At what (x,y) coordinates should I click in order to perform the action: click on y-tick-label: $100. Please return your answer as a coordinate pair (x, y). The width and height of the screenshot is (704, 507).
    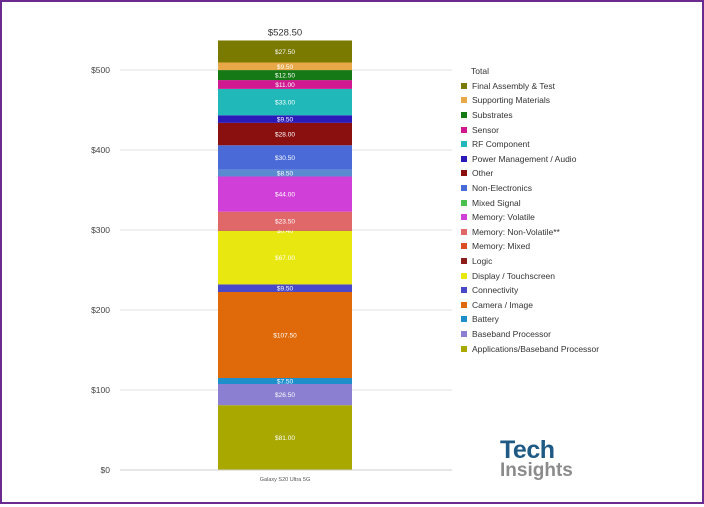
    Looking at the image, I should click on (100, 390).